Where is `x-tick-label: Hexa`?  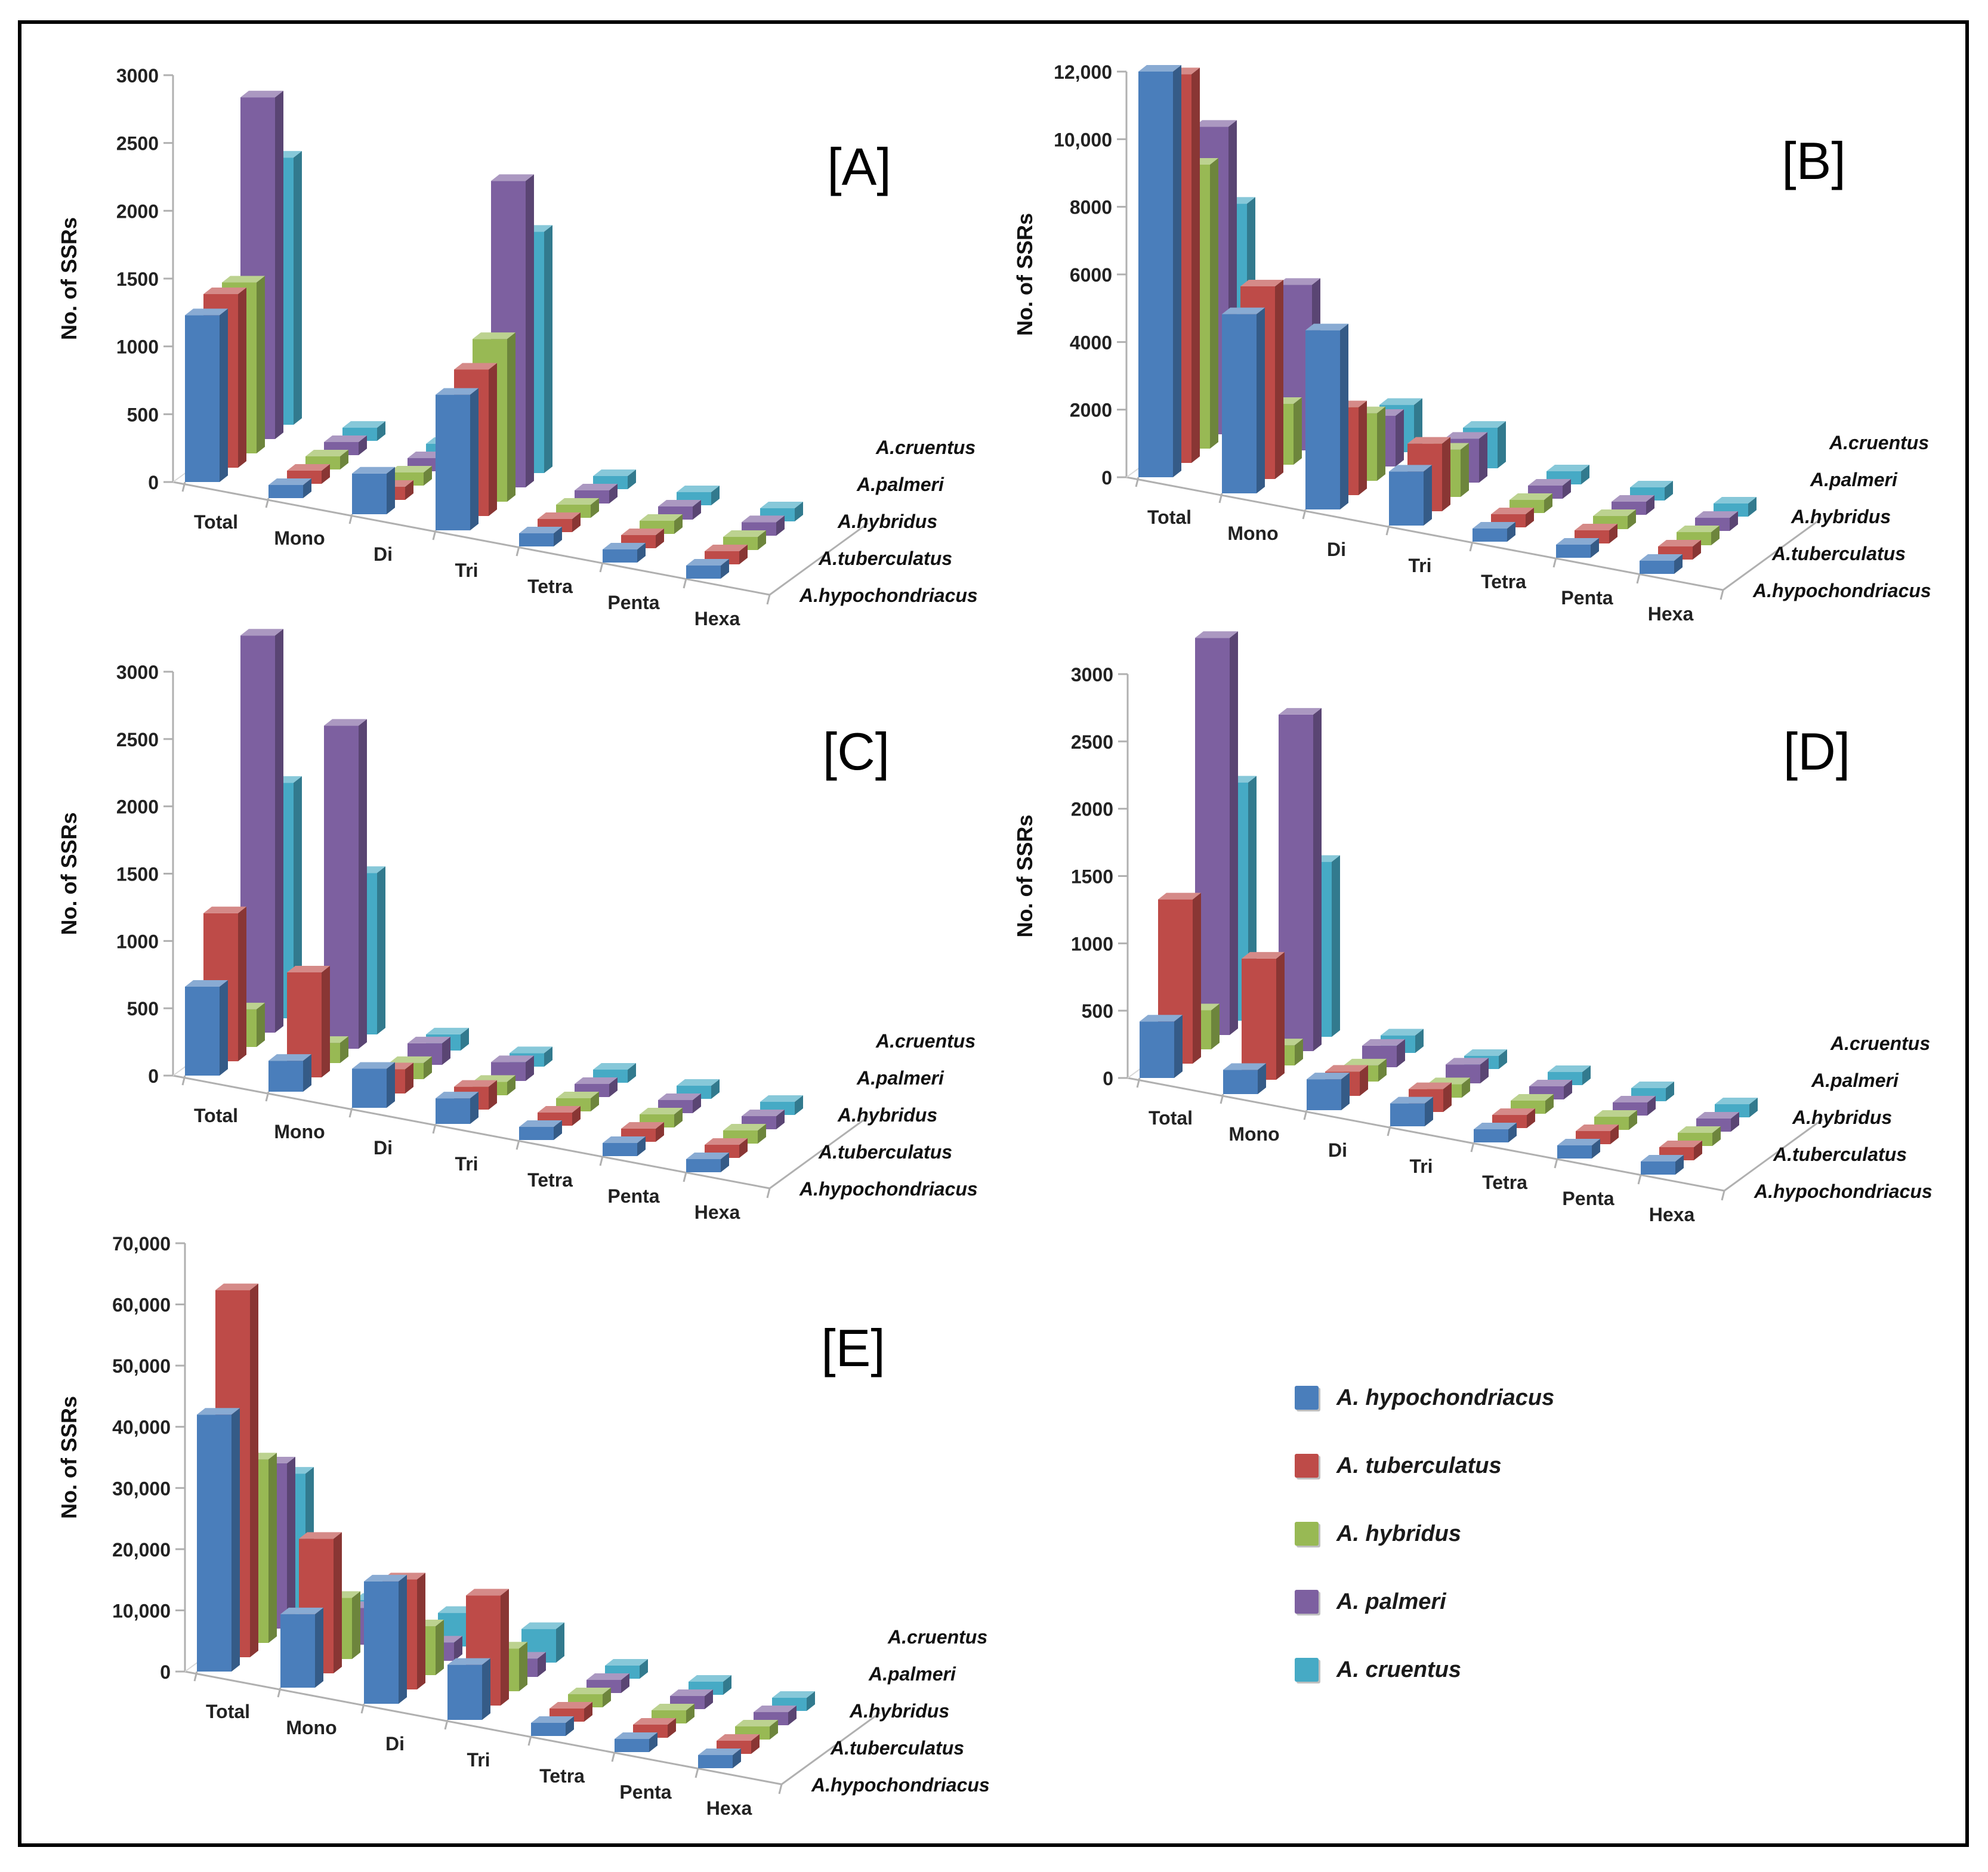
x-tick-label: Hexa is located at coordinates (729, 1808).